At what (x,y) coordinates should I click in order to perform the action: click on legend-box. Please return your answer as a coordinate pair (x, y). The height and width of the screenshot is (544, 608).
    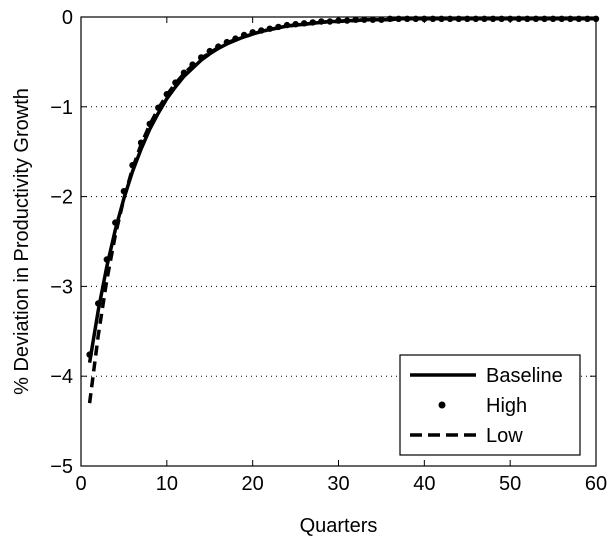
    Looking at the image, I should click on (490, 405).